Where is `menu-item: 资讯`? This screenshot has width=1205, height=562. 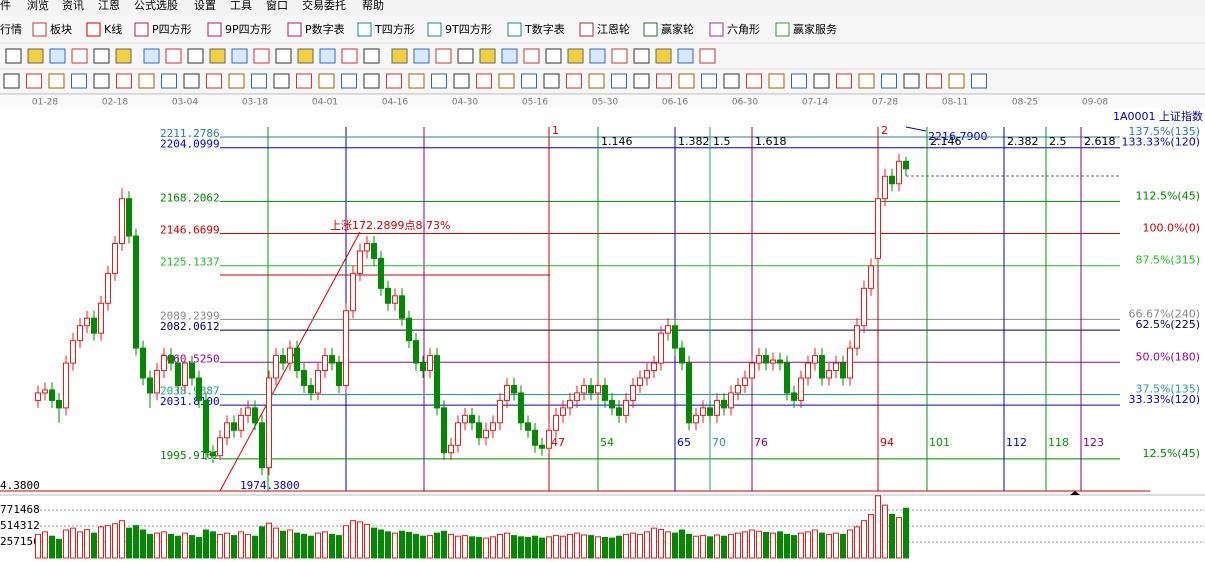
menu-item: 资讯 is located at coordinates (73, 6).